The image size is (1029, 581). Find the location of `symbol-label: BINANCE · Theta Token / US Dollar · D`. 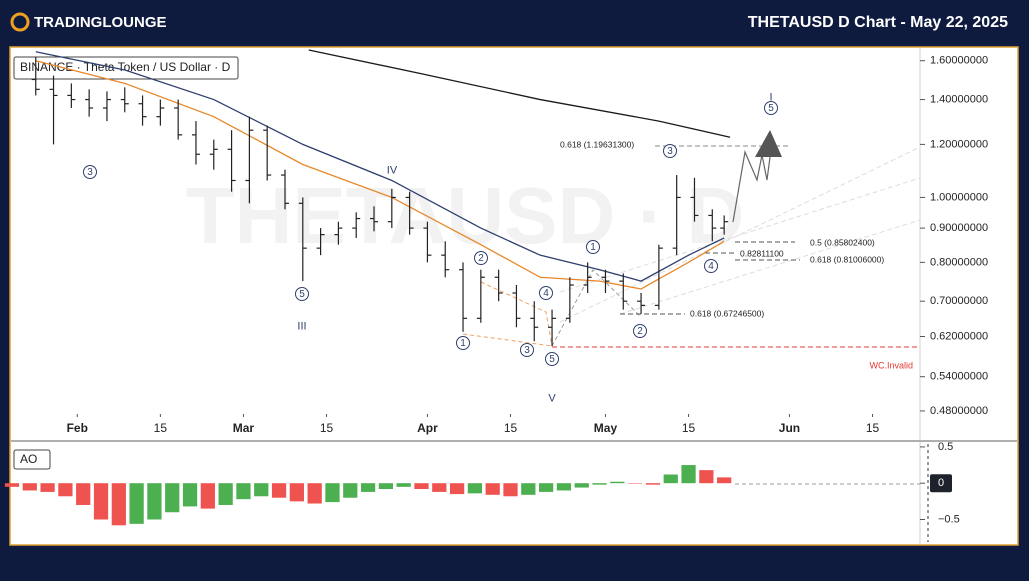

symbol-label: BINANCE · Theta Token / US Dollar · D is located at coordinates (125, 67).